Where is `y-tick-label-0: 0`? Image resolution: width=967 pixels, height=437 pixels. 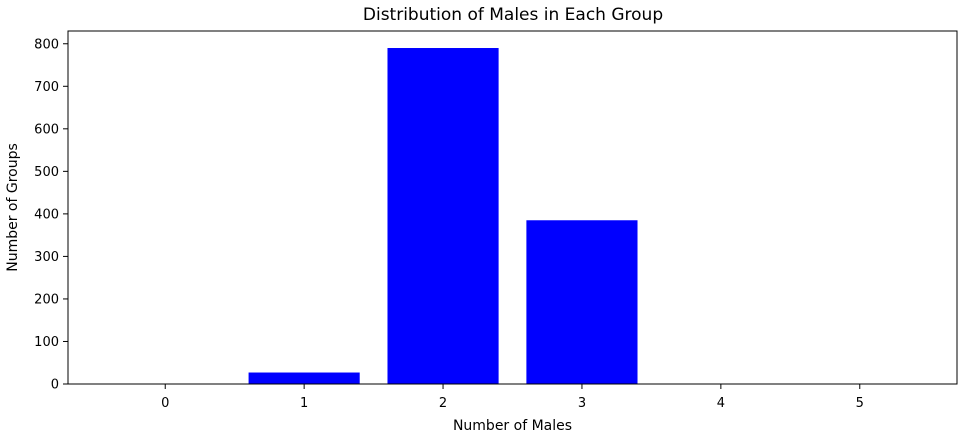 y-tick-label-0: 0 is located at coordinates (55, 385).